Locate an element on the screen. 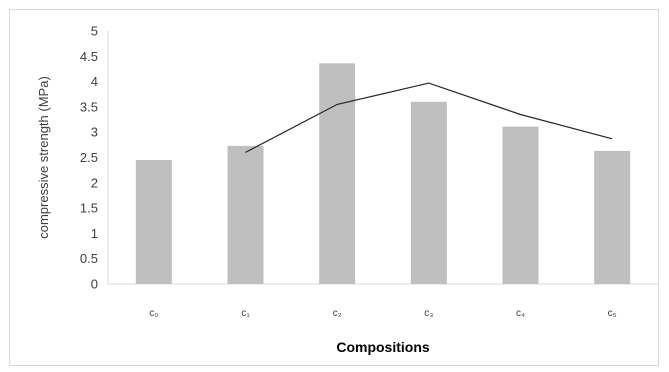 This screenshot has height=372, width=669. y-tick-label: 0.5 is located at coordinates (89, 258).